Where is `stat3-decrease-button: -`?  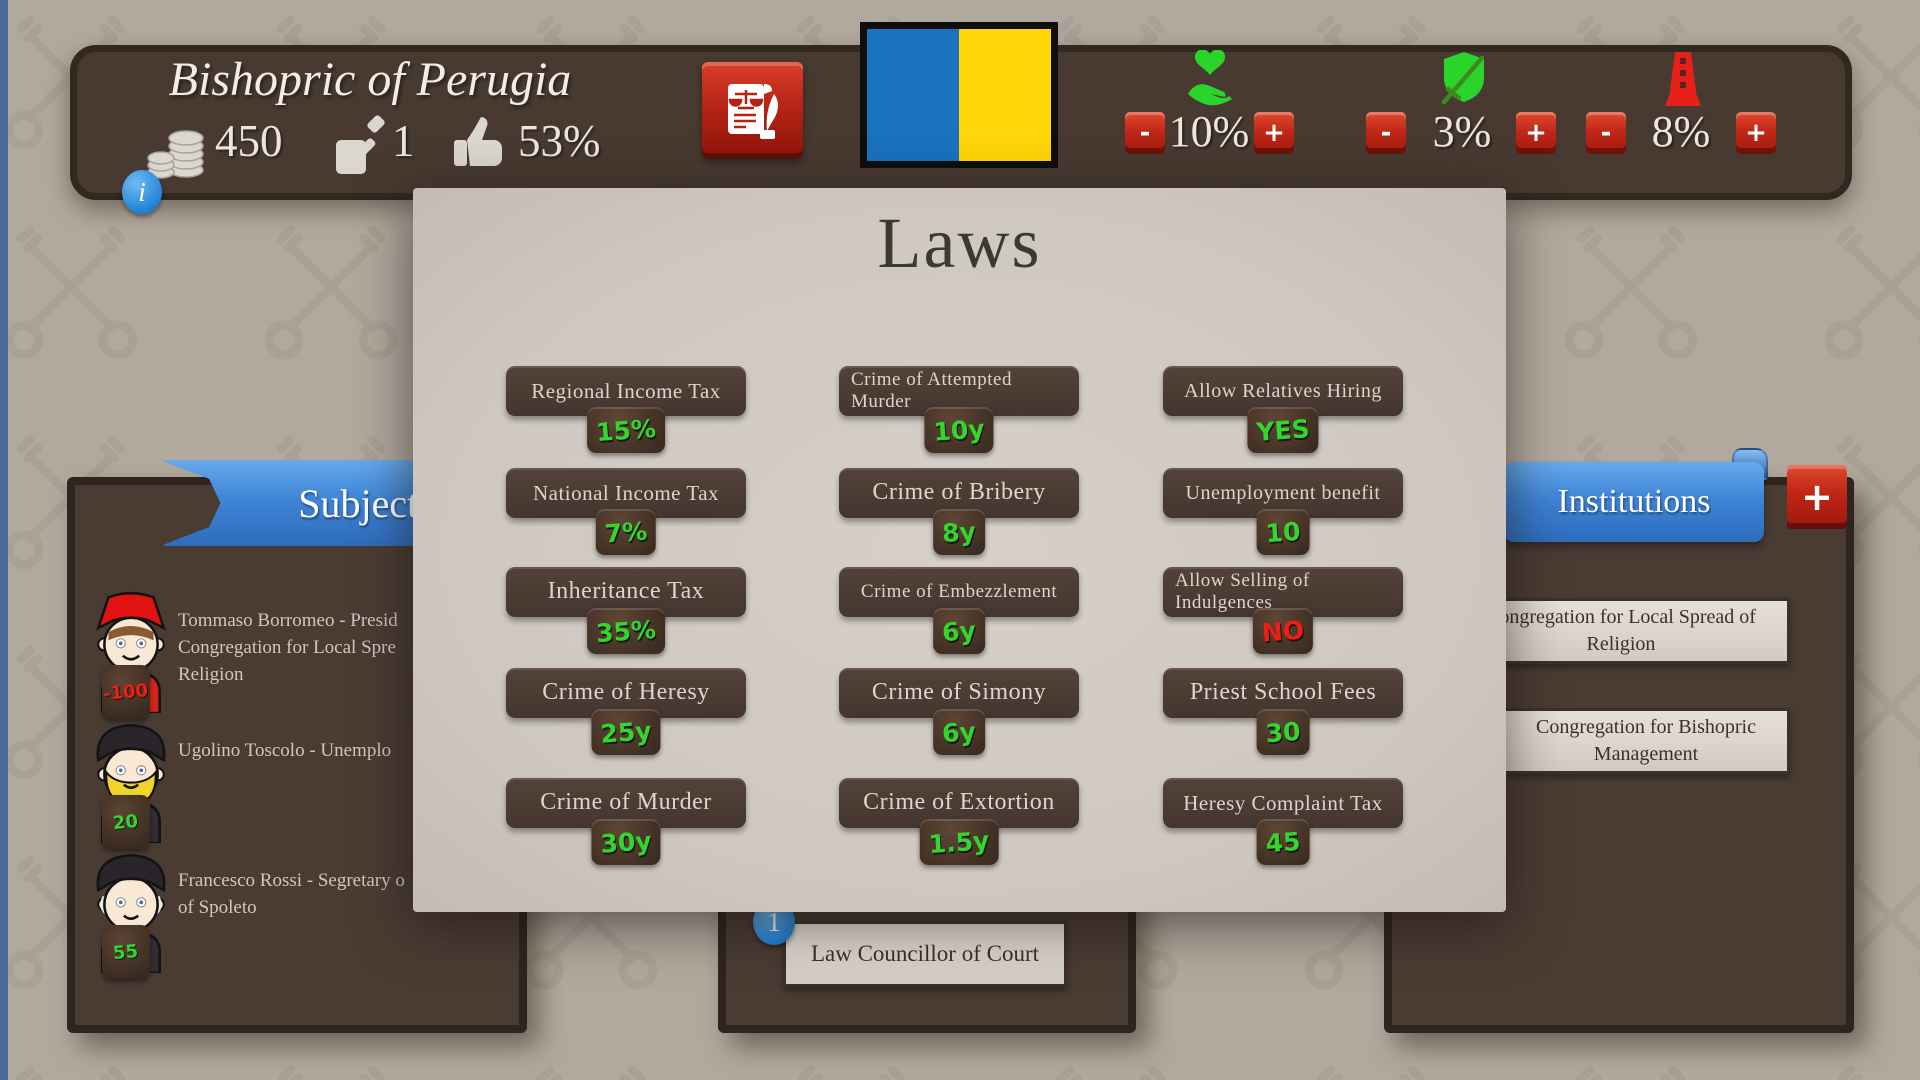
stat3-decrease-button: - is located at coordinates (1606, 133).